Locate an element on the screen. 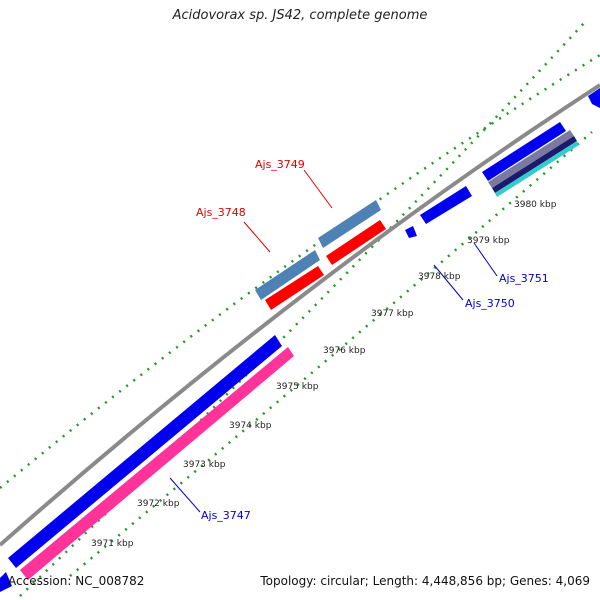 Image resolution: width=600 pixels, height=600 pixels. gene-ajs-3748-steel is located at coordinates (287, 275).